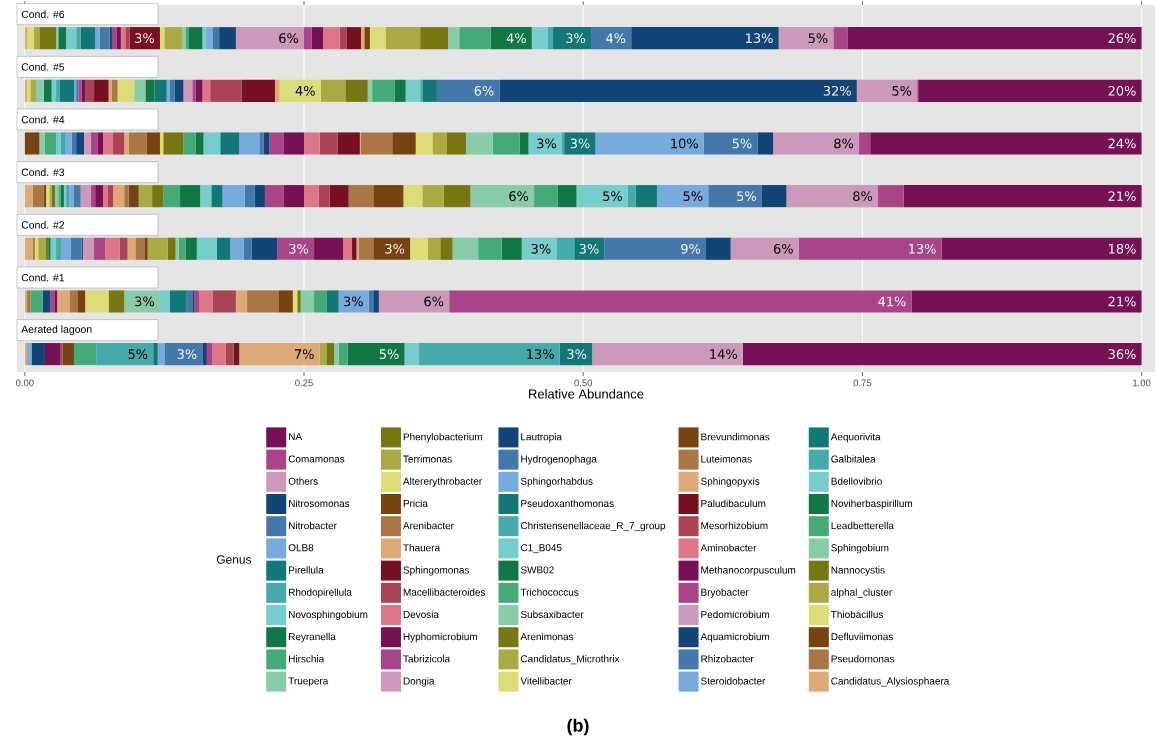 Image resolution: width=1156 pixels, height=744 pixels. Describe the element at coordinates (1142, 383) in the screenshot. I see `x-tick-label: 1.00` at that location.